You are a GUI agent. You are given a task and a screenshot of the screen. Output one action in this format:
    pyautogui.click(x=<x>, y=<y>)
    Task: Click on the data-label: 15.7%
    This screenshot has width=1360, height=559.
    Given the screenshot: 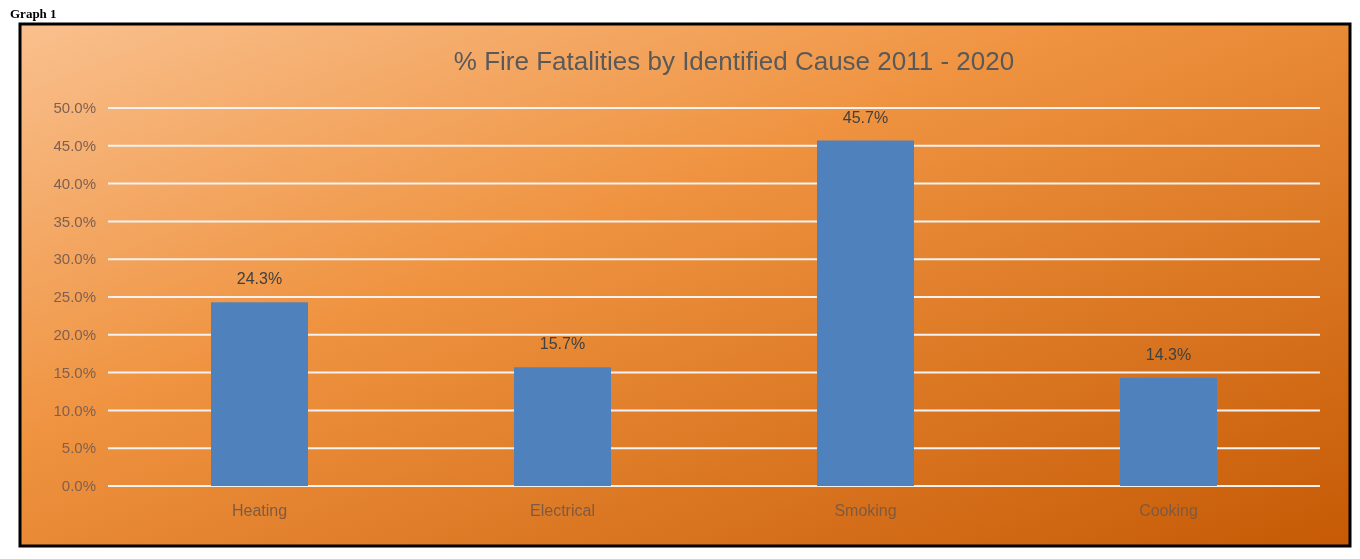 What is the action you would take?
    pyautogui.click(x=562, y=344)
    